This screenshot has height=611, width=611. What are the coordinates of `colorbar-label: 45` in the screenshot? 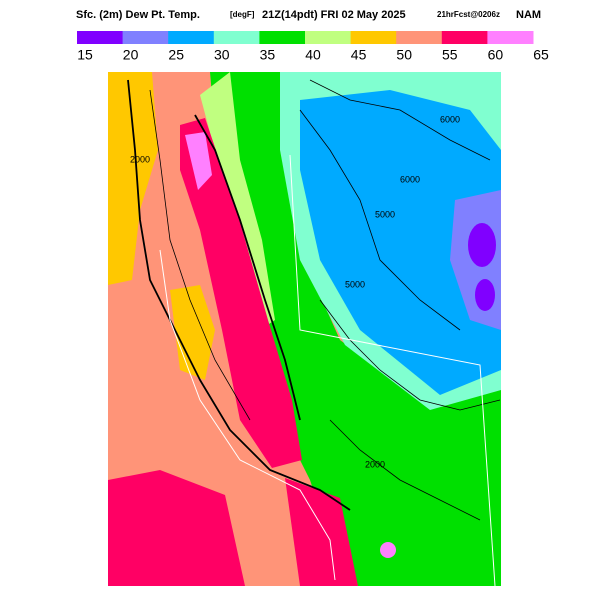 It's located at (359, 55).